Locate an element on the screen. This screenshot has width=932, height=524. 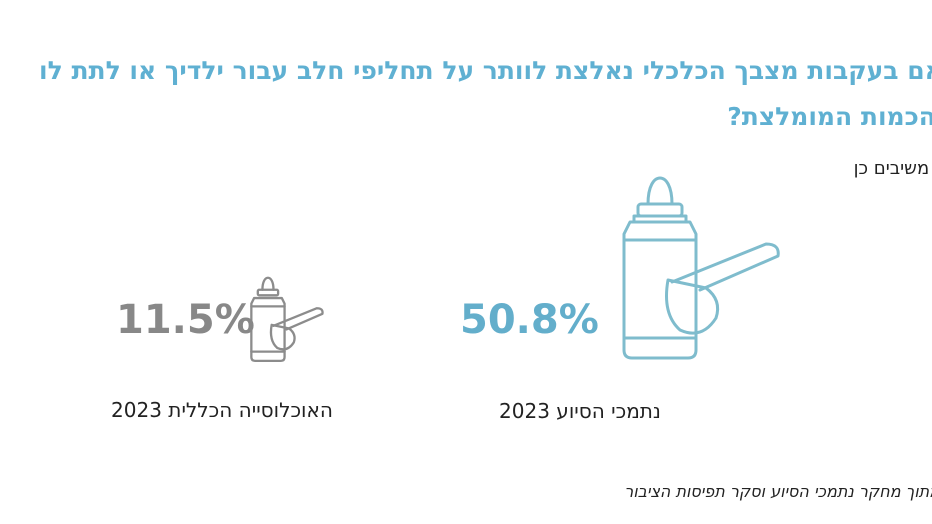
subtitle: % משיבים כן is located at coordinates (892, 168).